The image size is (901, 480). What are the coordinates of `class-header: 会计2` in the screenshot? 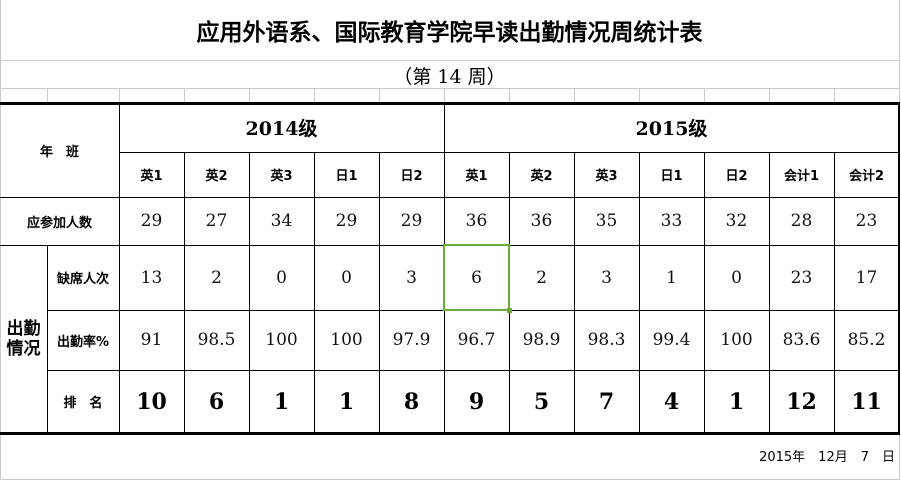 It's located at (867, 175).